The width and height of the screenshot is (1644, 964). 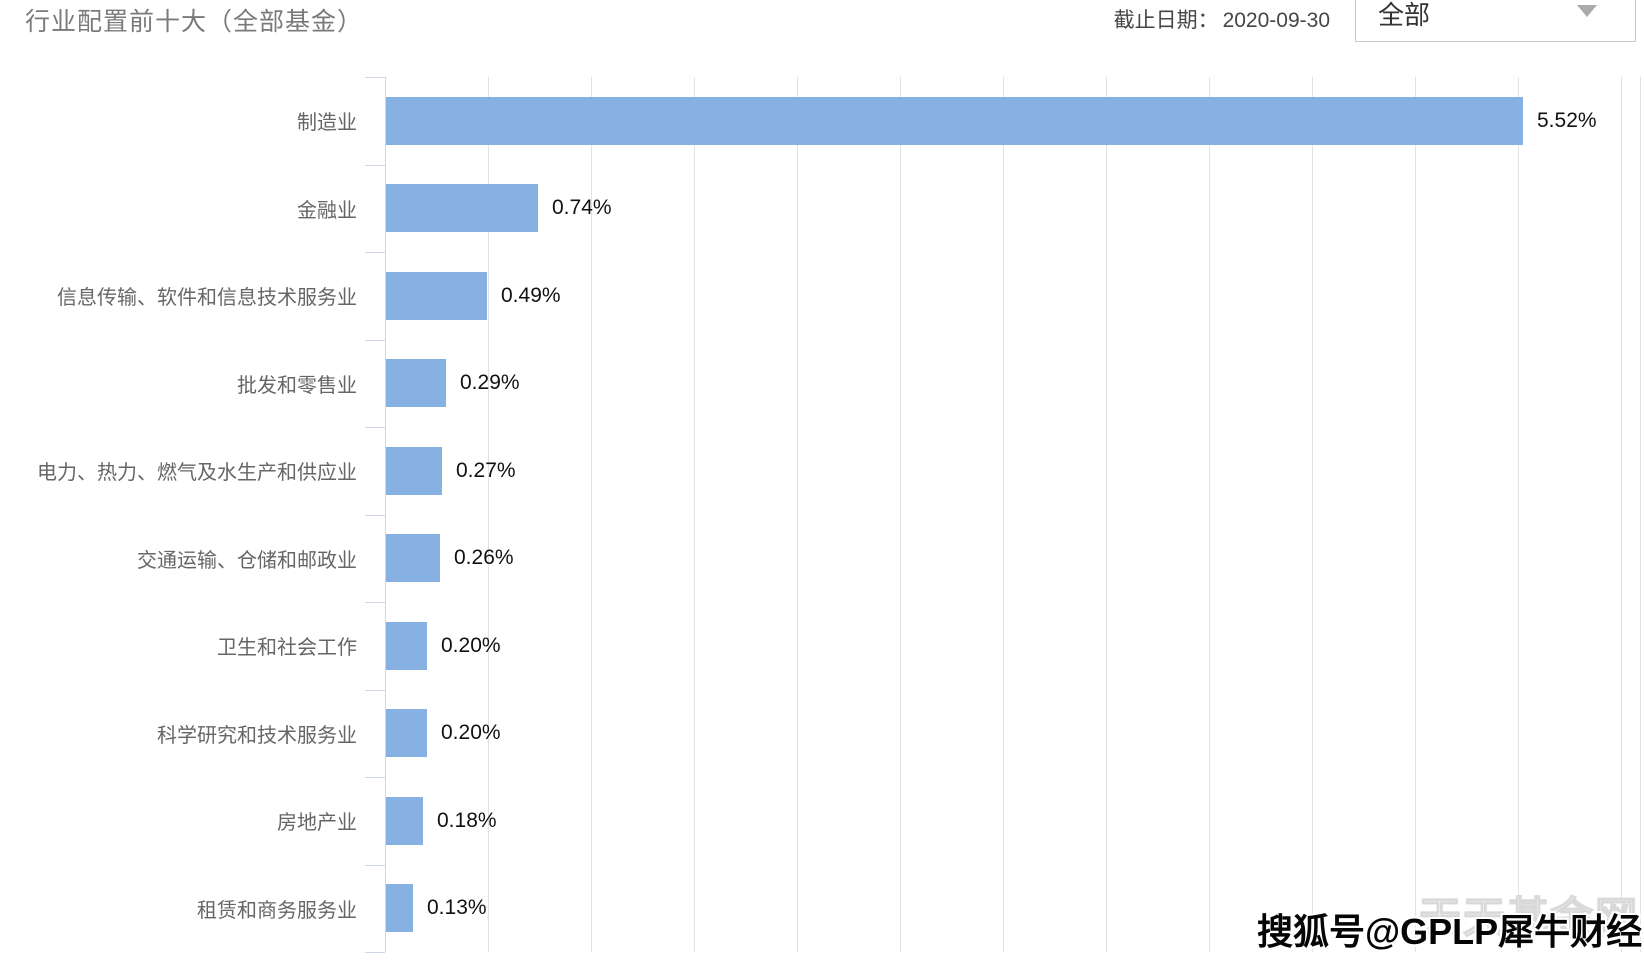 What do you see at coordinates (327, 123) in the screenshot?
I see `category-label: 制造业` at bounding box center [327, 123].